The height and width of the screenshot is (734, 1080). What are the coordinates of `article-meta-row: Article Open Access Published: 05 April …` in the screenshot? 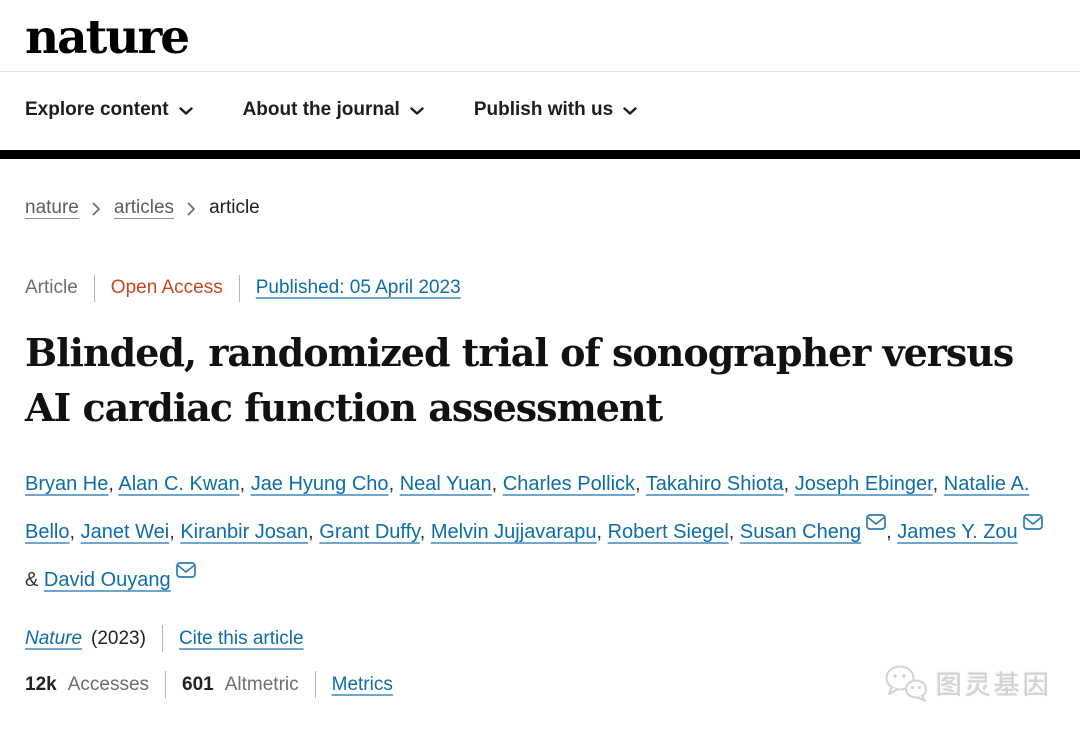 It's located at (540, 288).